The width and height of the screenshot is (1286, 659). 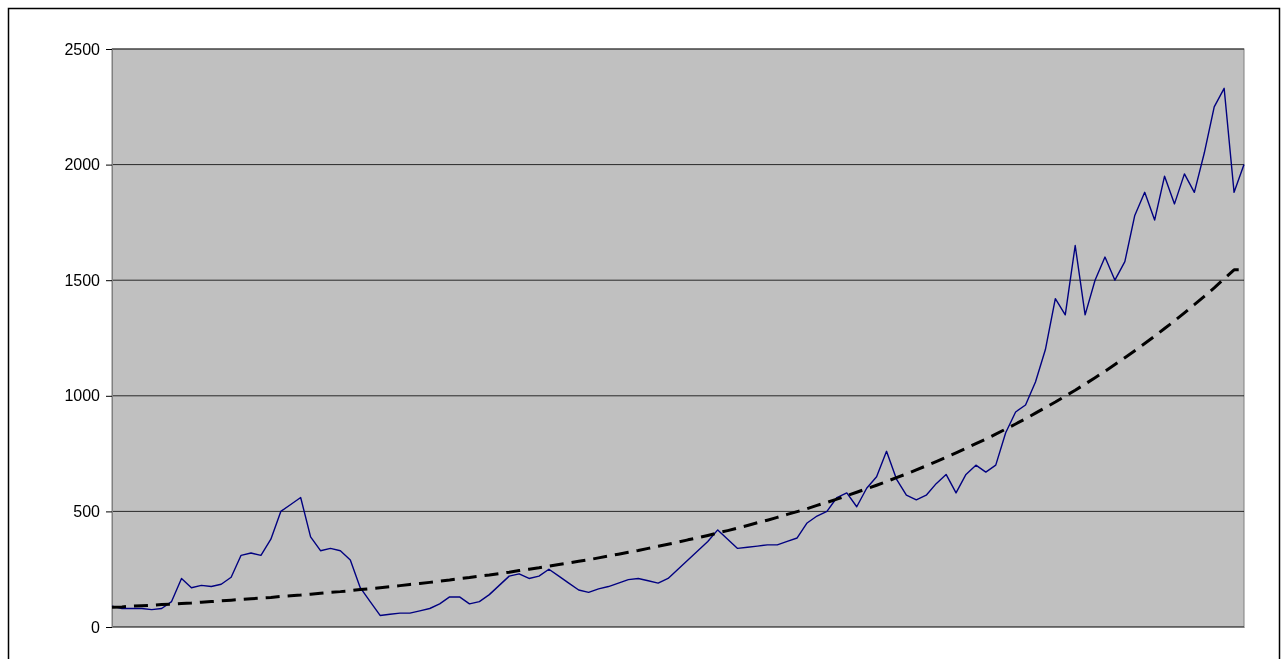 I want to click on y-tick-label: 2000, so click(x=82, y=165).